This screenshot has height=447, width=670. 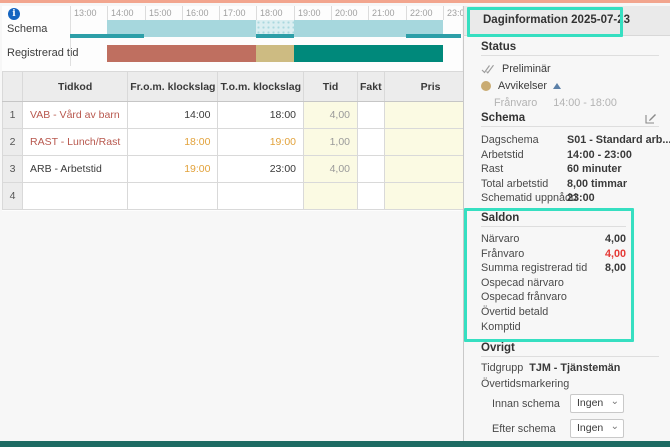 I want to click on chevron-down-icon: ⌄, so click(x=614, y=426).